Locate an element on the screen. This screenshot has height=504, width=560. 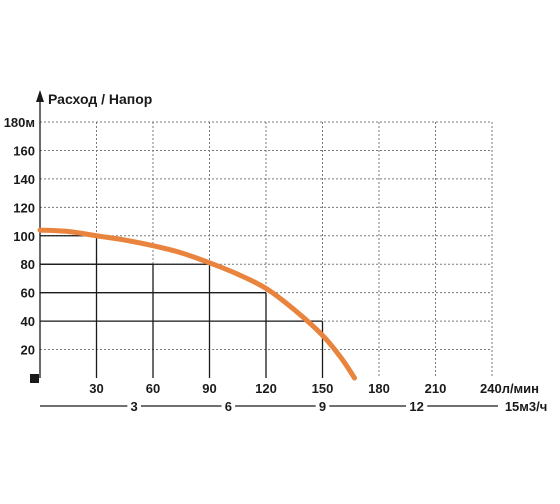
y-tick-label: 160 is located at coordinates (24, 150).